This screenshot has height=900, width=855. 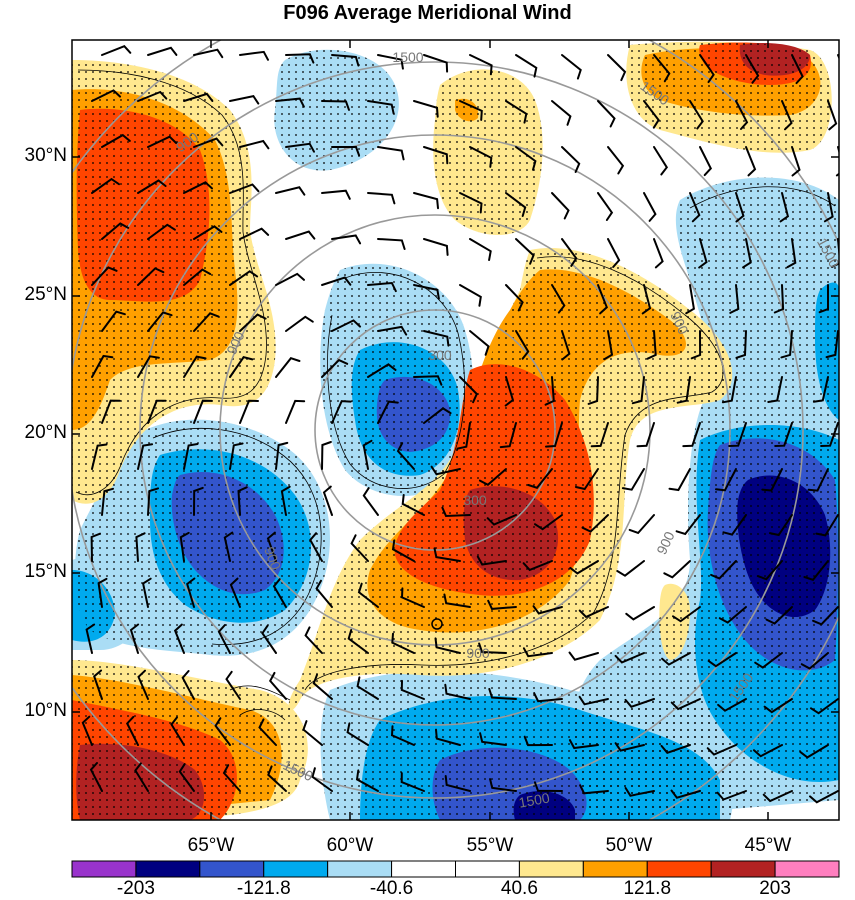 I want to click on lon-label-45w: 45°W, so click(x=768, y=845).